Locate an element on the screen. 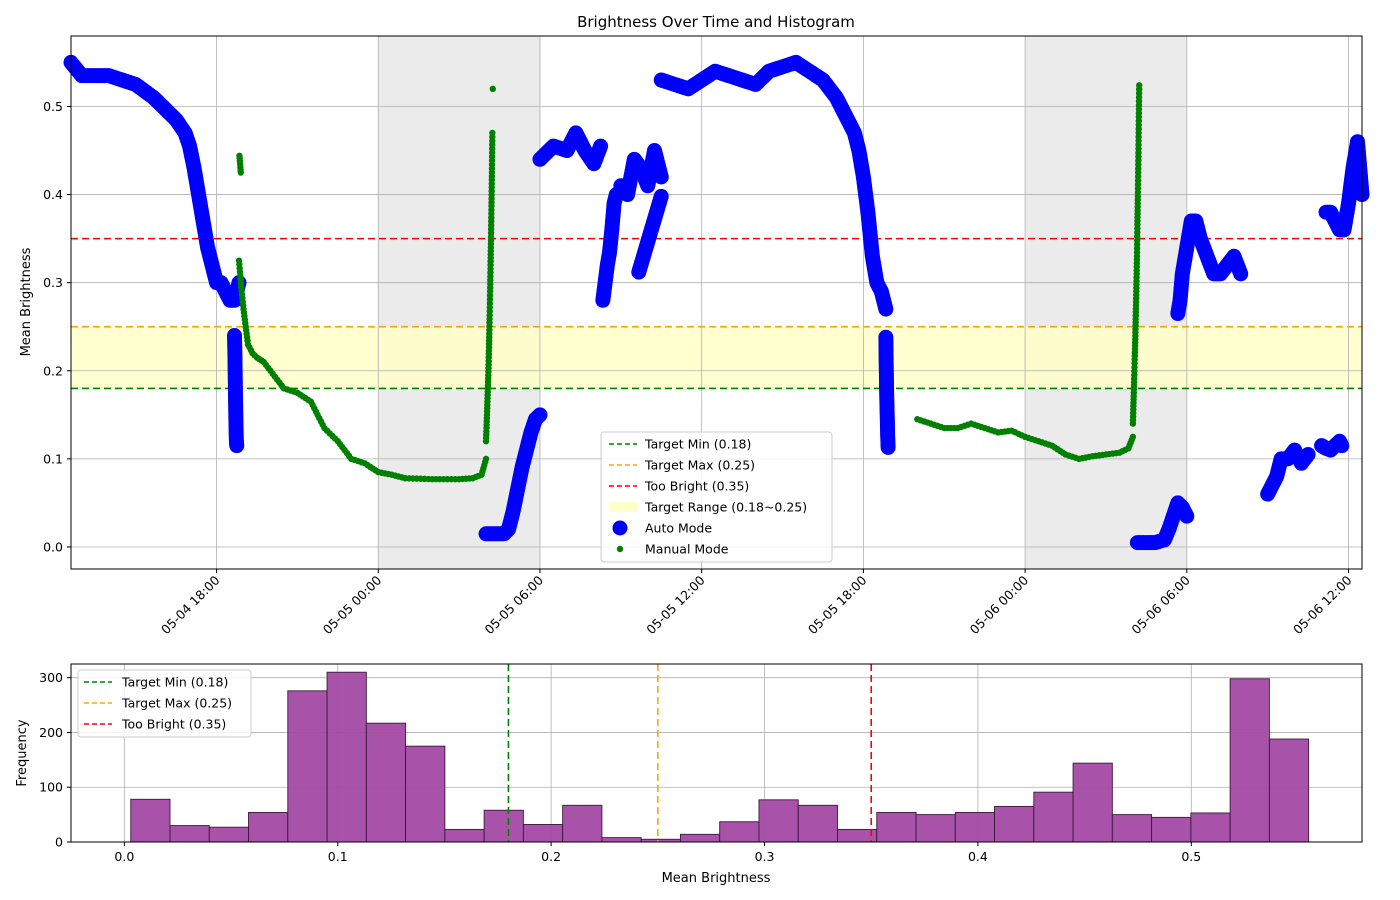  hist-x-tick-label: 0.1 is located at coordinates (338, 856).